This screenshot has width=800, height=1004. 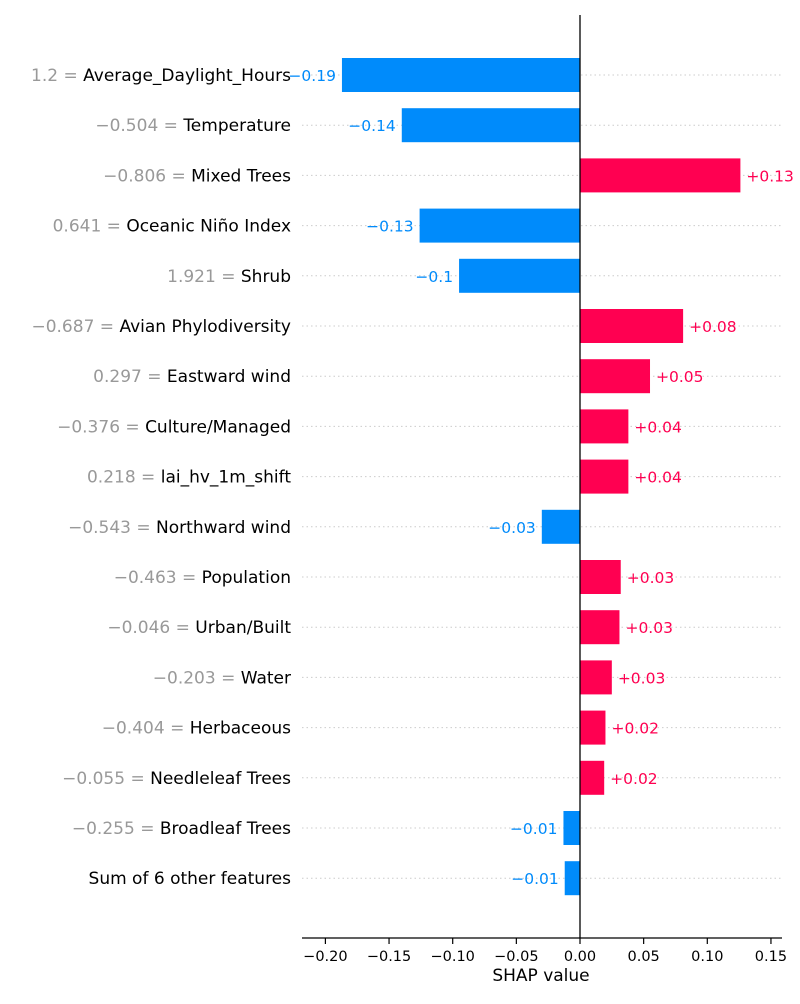 I want to click on feature-name: Culture/Managed, so click(x=218, y=427).